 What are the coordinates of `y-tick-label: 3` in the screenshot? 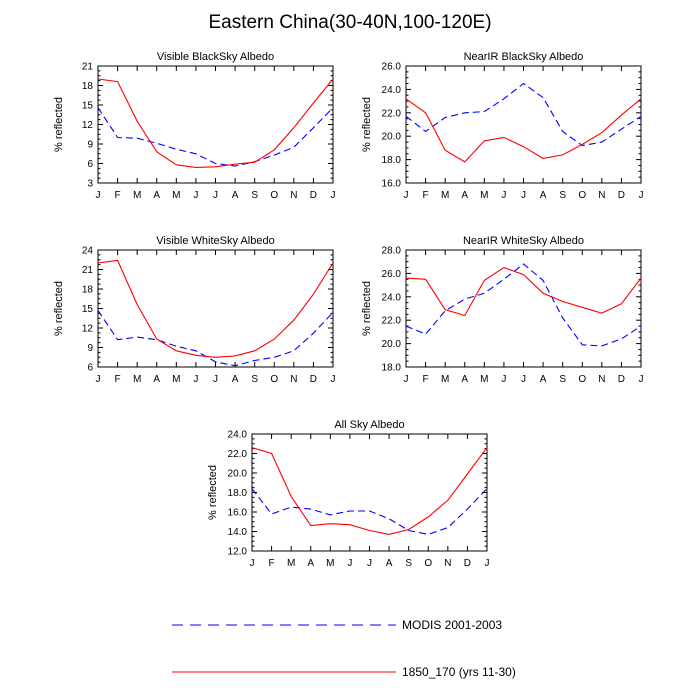 It's located at (90, 184).